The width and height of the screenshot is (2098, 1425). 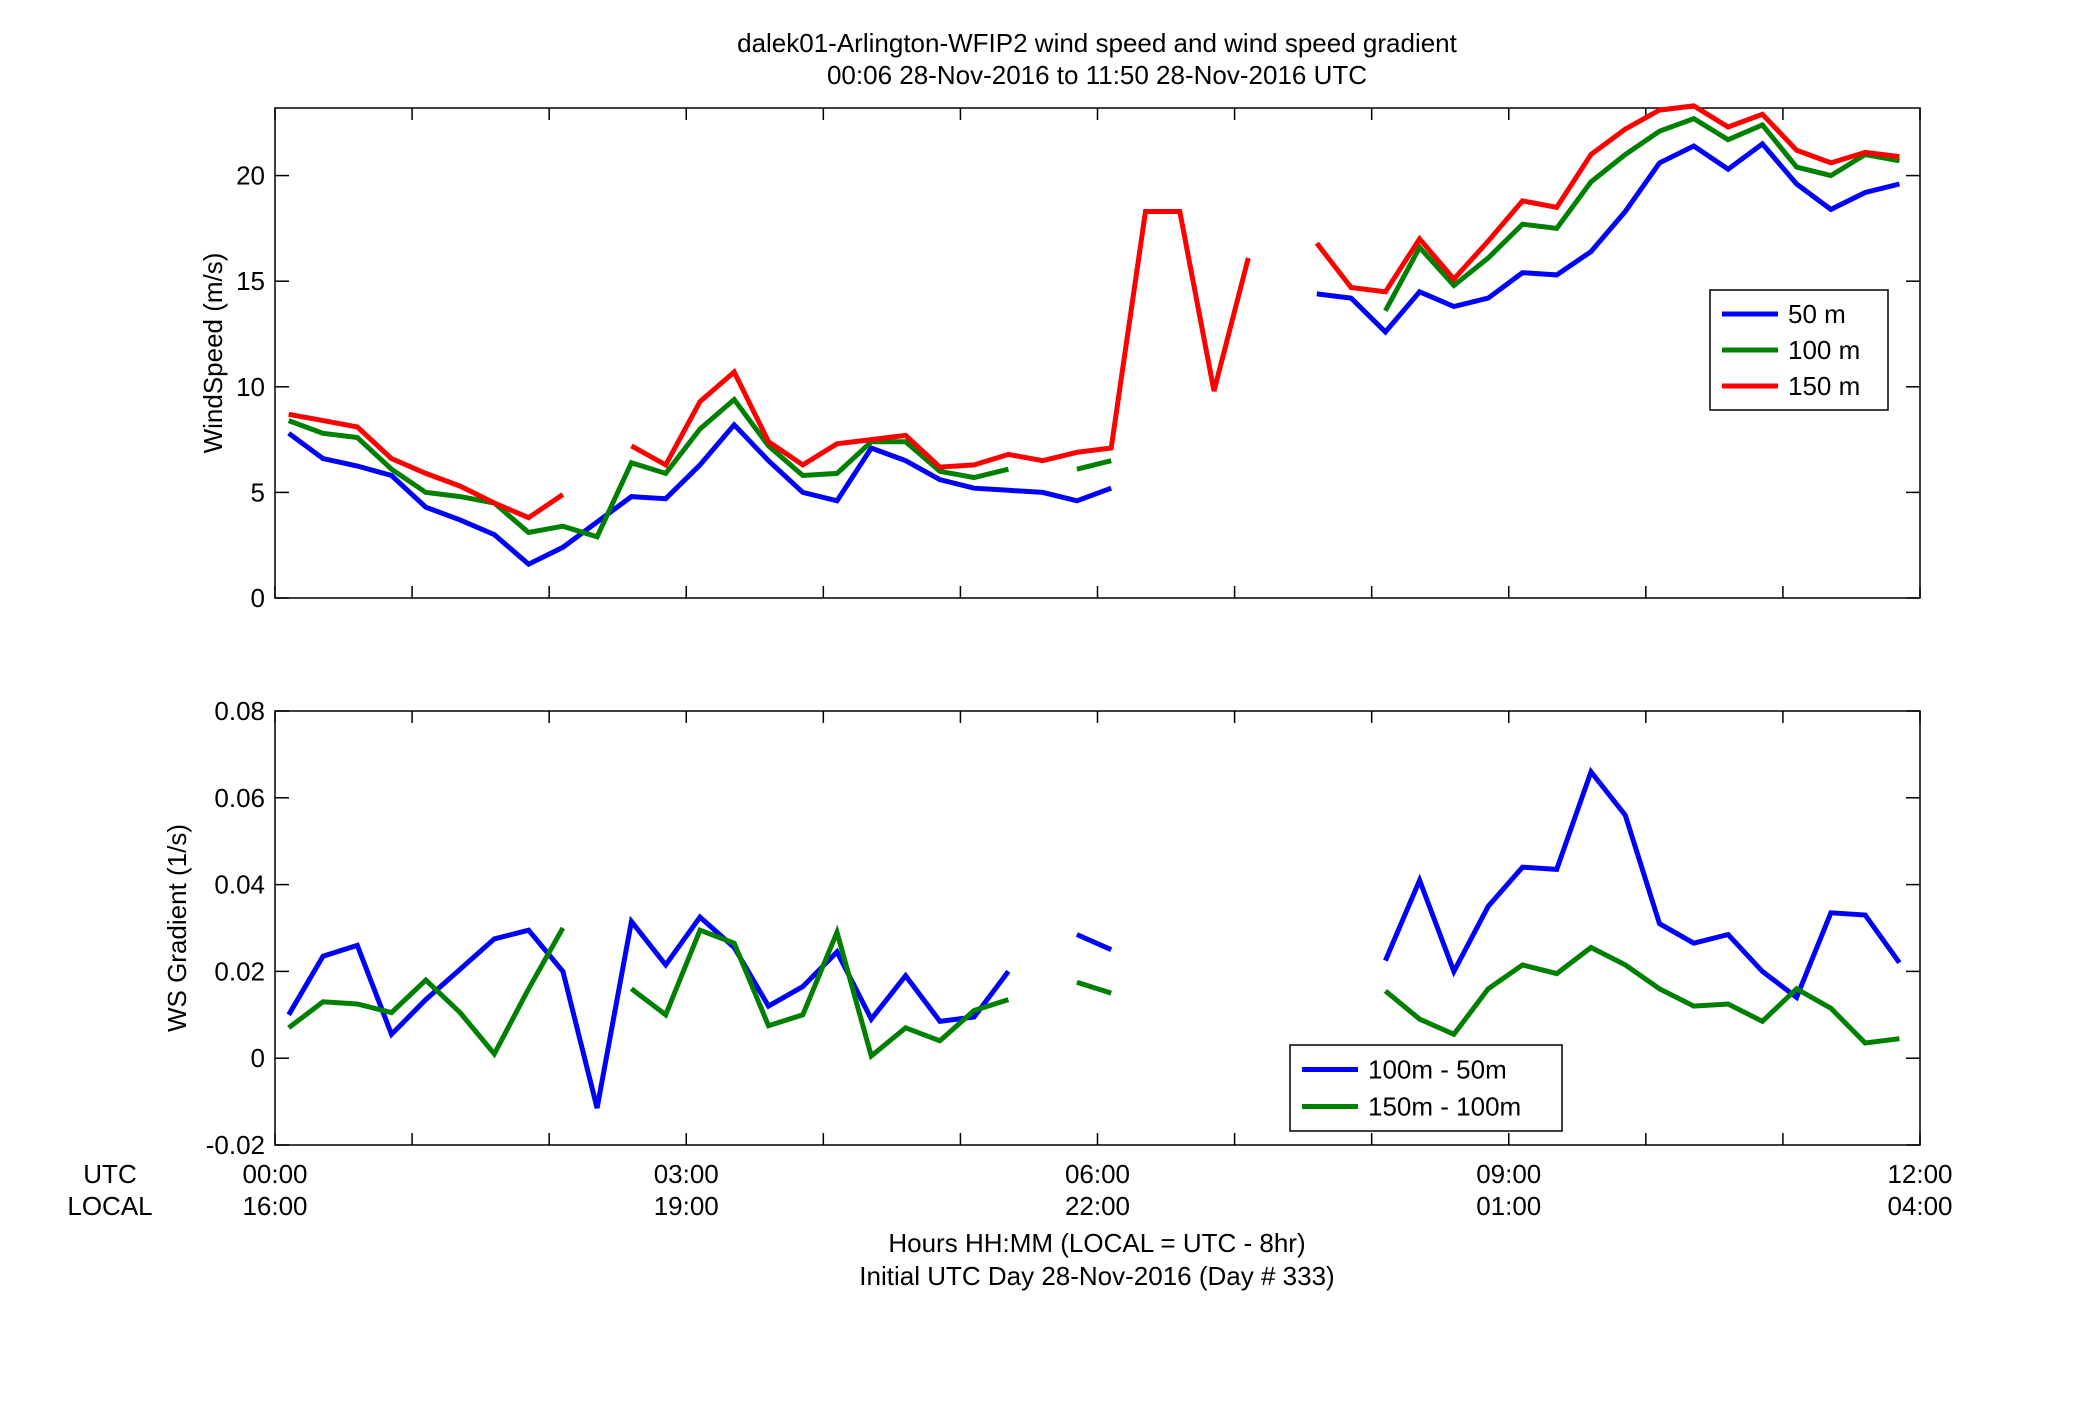 I want to click on utc-tick-label: 00:00, so click(x=274, y=1174).